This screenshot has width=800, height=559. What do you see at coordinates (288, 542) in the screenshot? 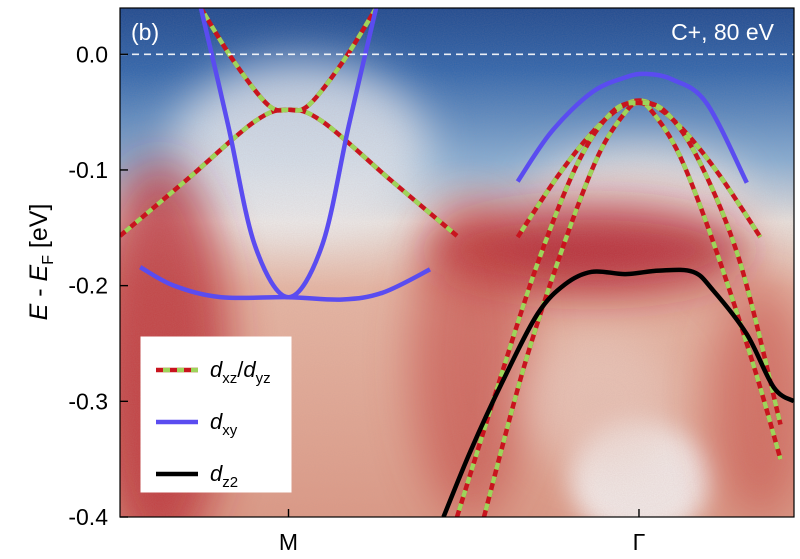
I see `x-tick-label-0: M` at bounding box center [288, 542].